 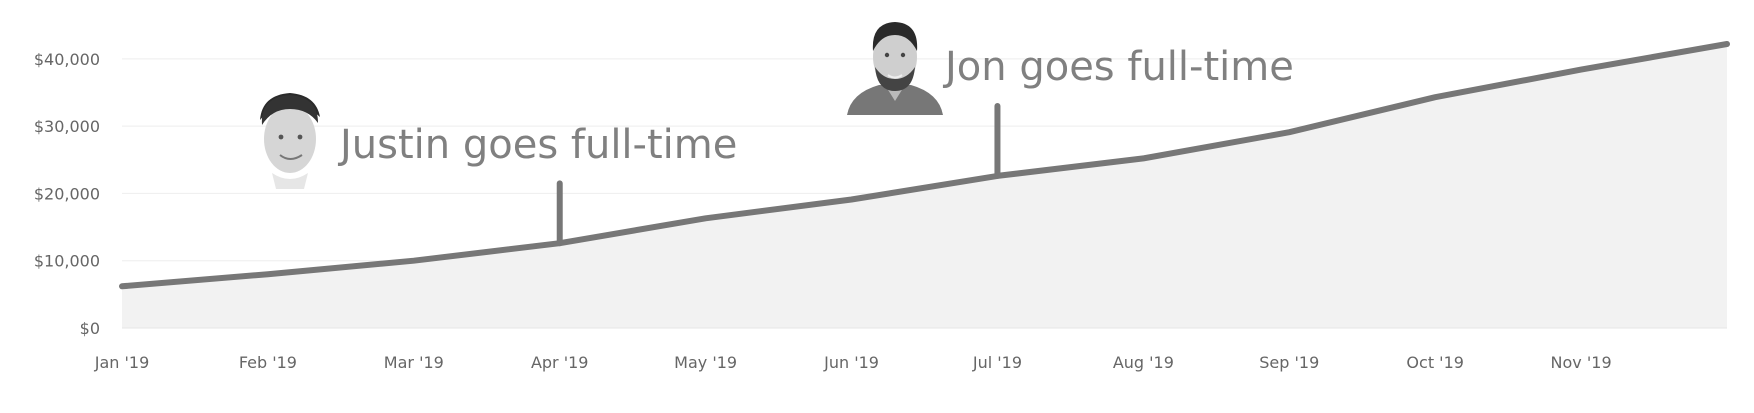 What do you see at coordinates (778, 174) in the screenshot?
I see `annotation-markers` at bounding box center [778, 174].